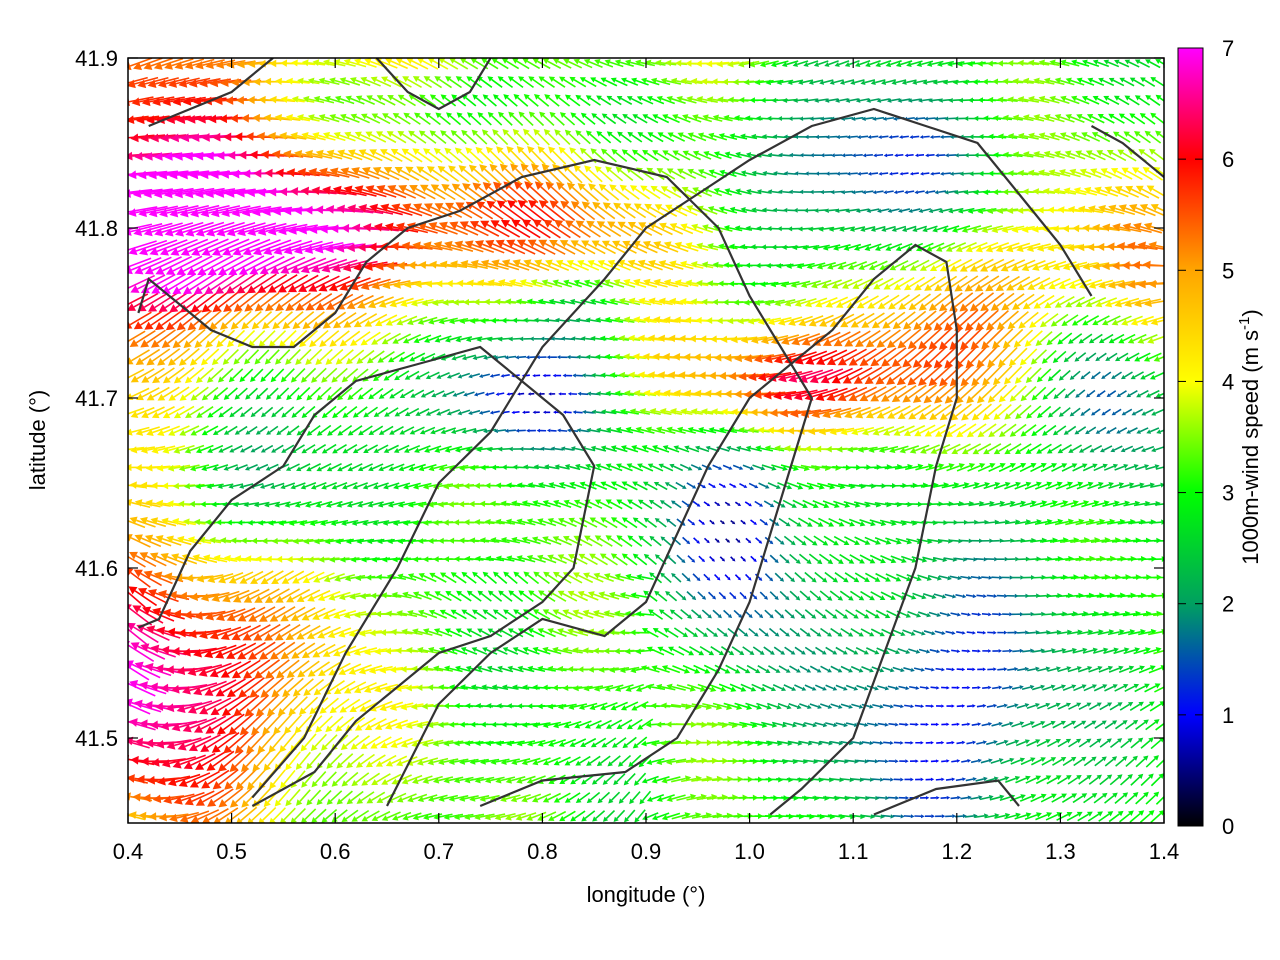 The width and height of the screenshot is (1280, 960). I want to click on colorbar-title-close: ), so click(1250, 312).